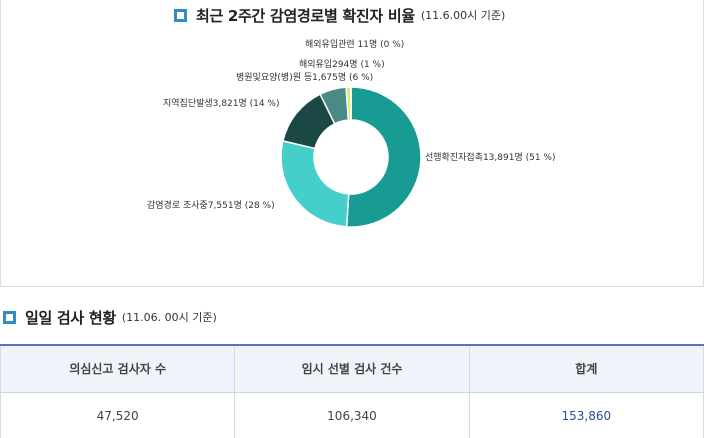 The width and height of the screenshot is (707, 438). I want to click on slice-label-overseas: 해외유입294명 (1 %), so click(342, 64).